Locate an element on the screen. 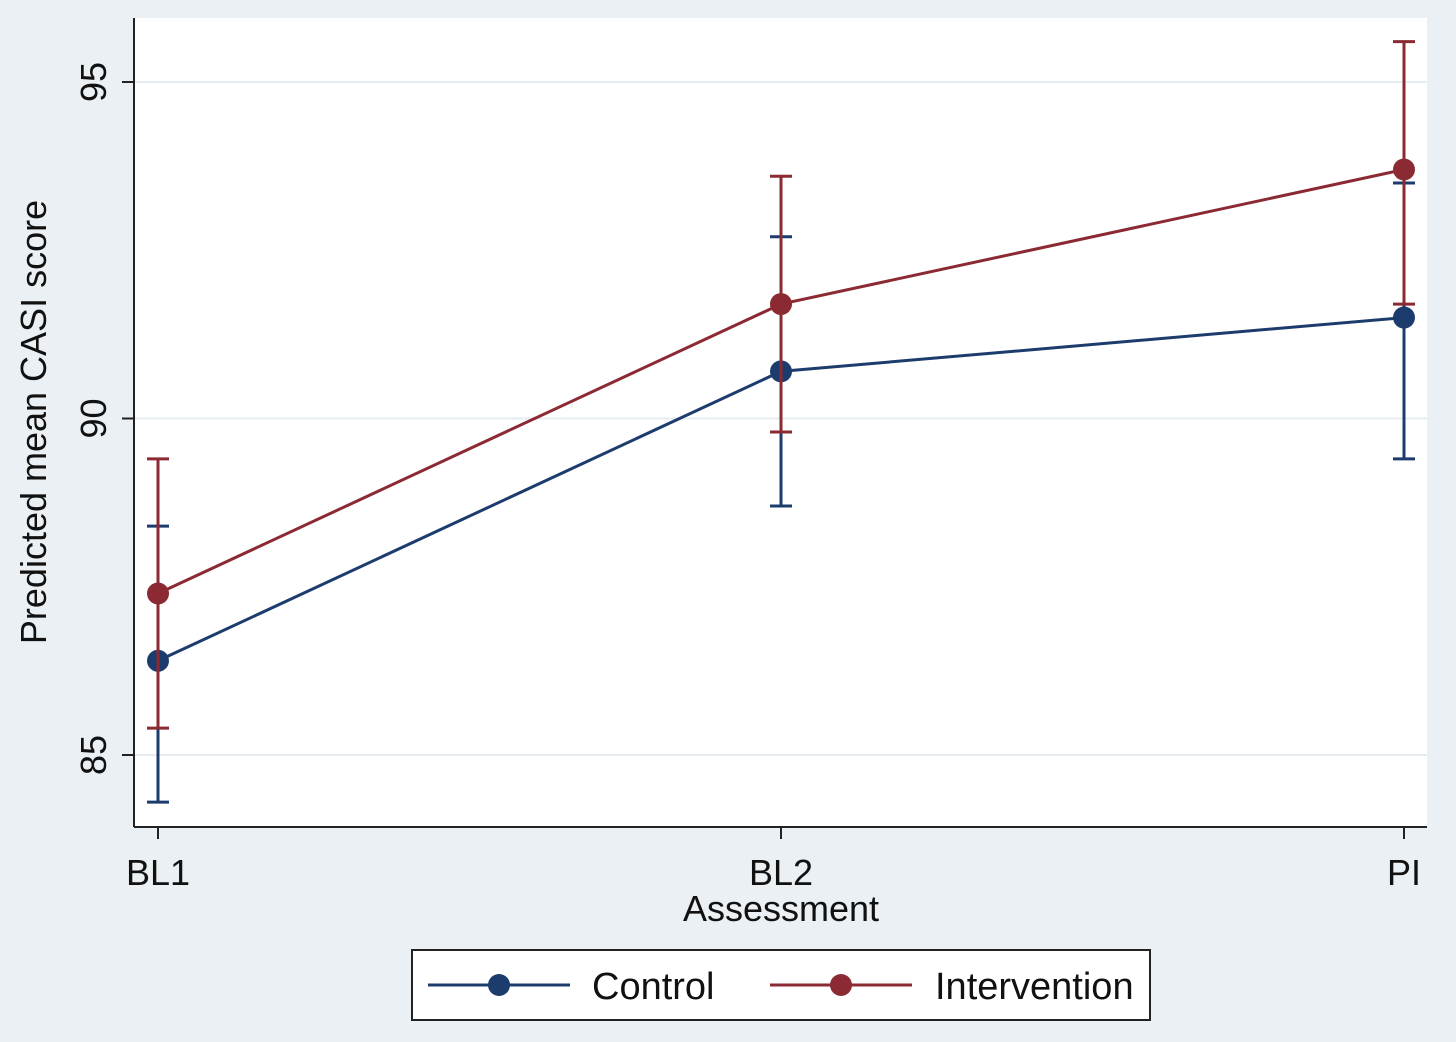 Image resolution: width=1456 pixels, height=1042 pixels. data-point-control is located at coordinates (1404, 317).